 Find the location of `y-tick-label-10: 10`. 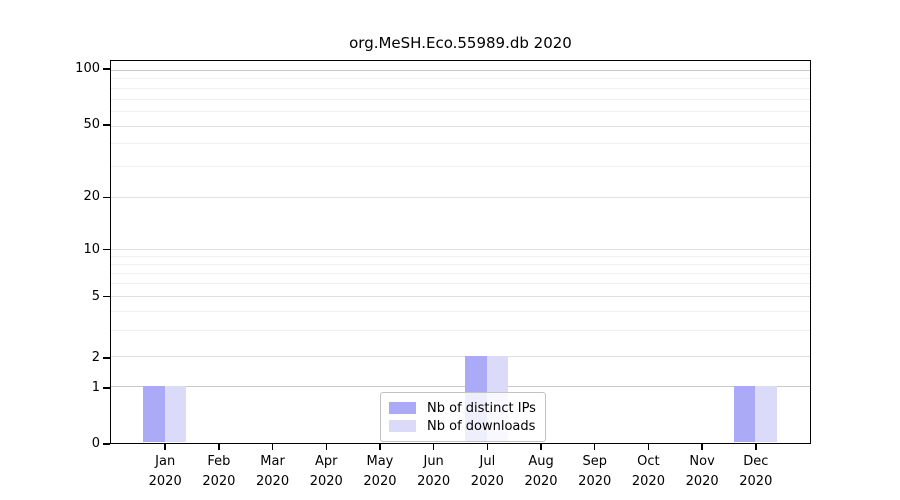

y-tick-label-10: 10 is located at coordinates (91, 249).